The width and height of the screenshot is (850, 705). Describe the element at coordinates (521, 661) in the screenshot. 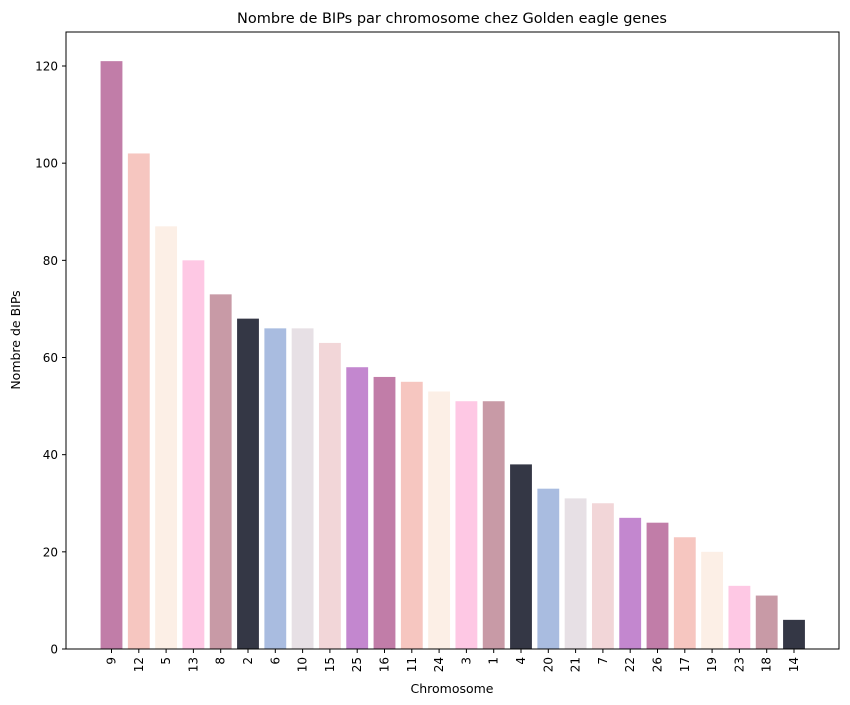

I see `x-tick-label: 4` at that location.